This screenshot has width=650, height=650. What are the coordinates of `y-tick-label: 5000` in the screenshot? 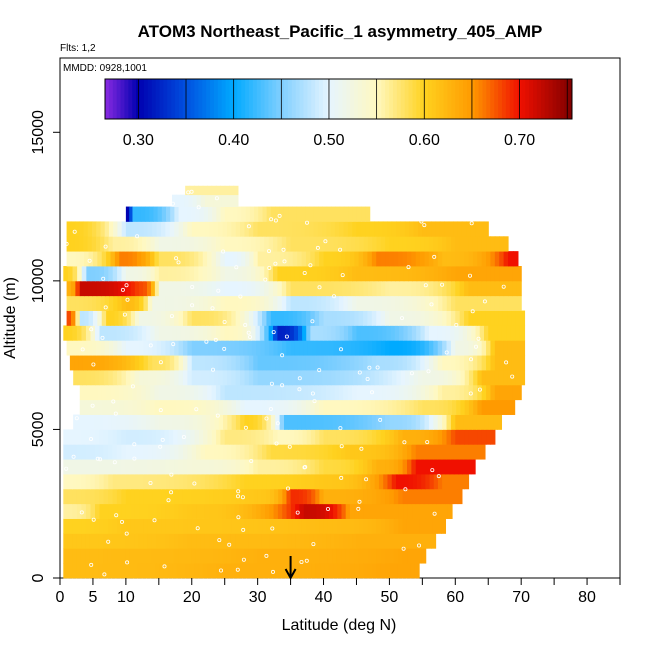 It's located at (38, 430).